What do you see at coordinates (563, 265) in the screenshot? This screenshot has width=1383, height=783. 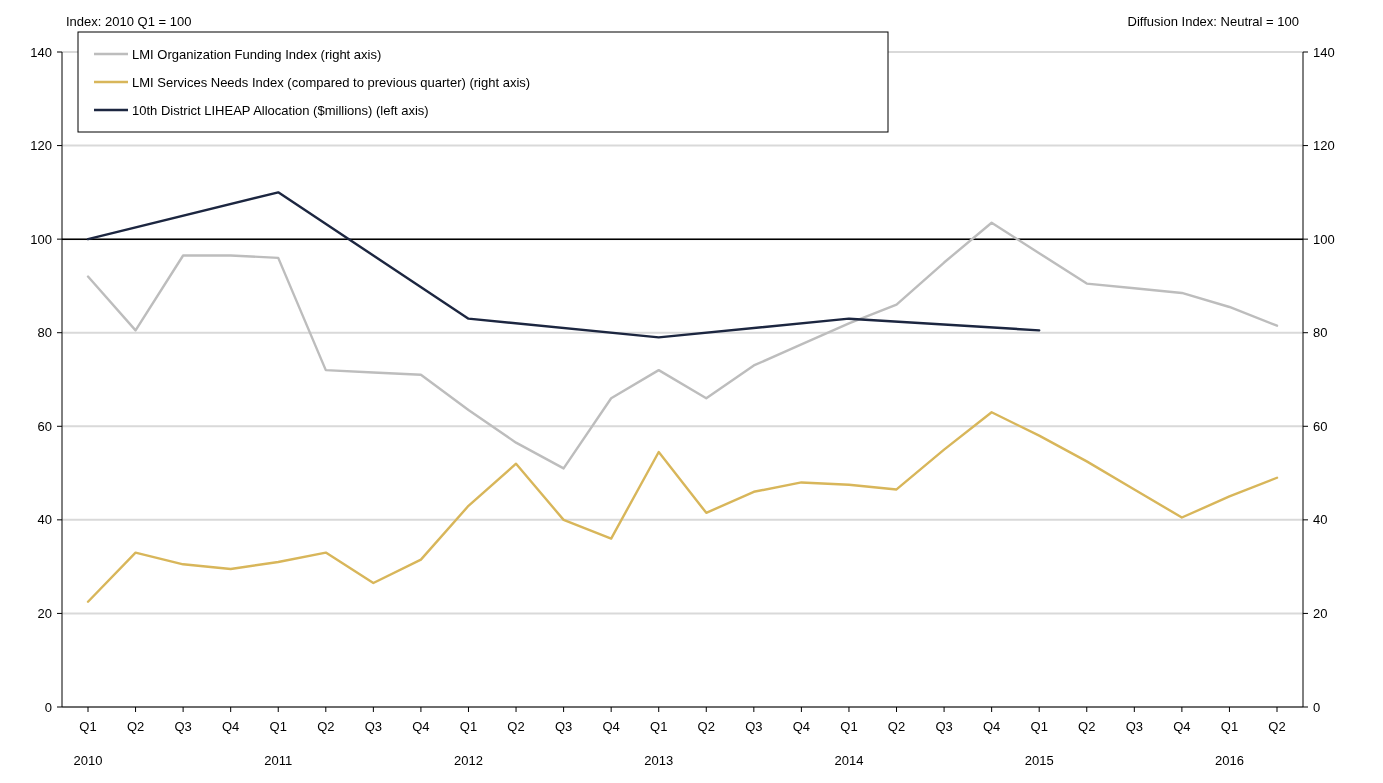 I see `line-series` at bounding box center [563, 265].